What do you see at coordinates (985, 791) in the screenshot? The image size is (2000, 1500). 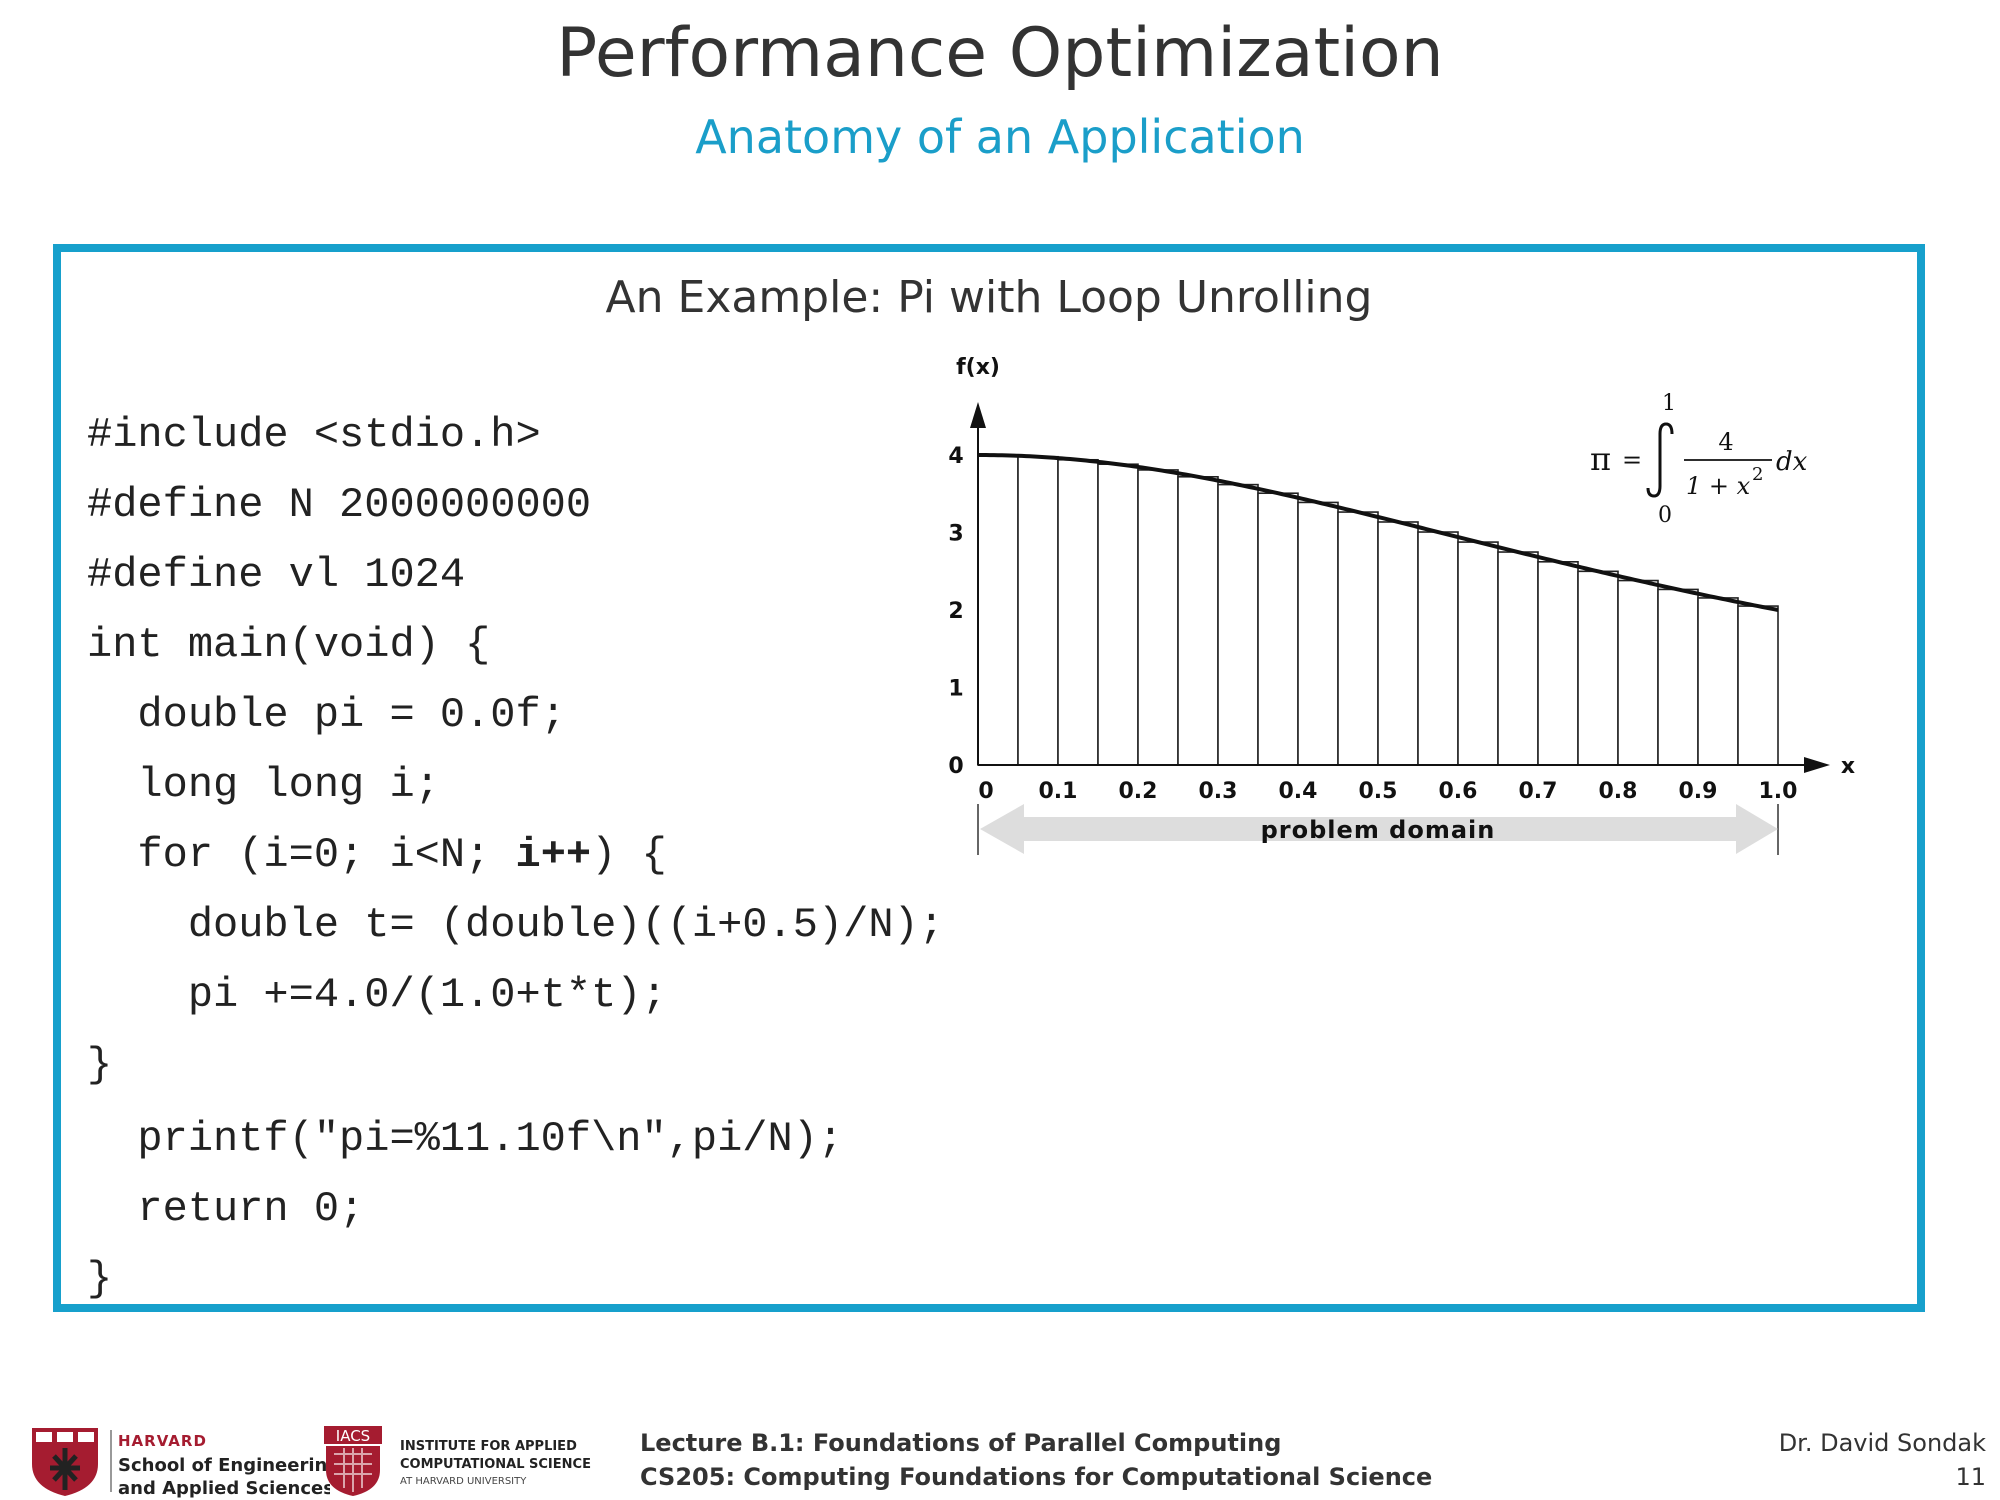 I see `x-tick-label: 0` at bounding box center [985, 791].